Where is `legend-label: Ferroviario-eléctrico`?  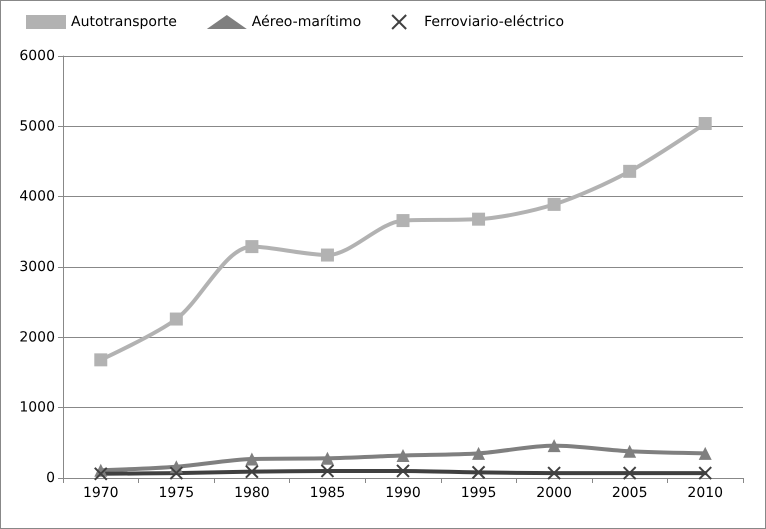
legend-label: Ferroviario-eléctrico is located at coordinates (494, 22).